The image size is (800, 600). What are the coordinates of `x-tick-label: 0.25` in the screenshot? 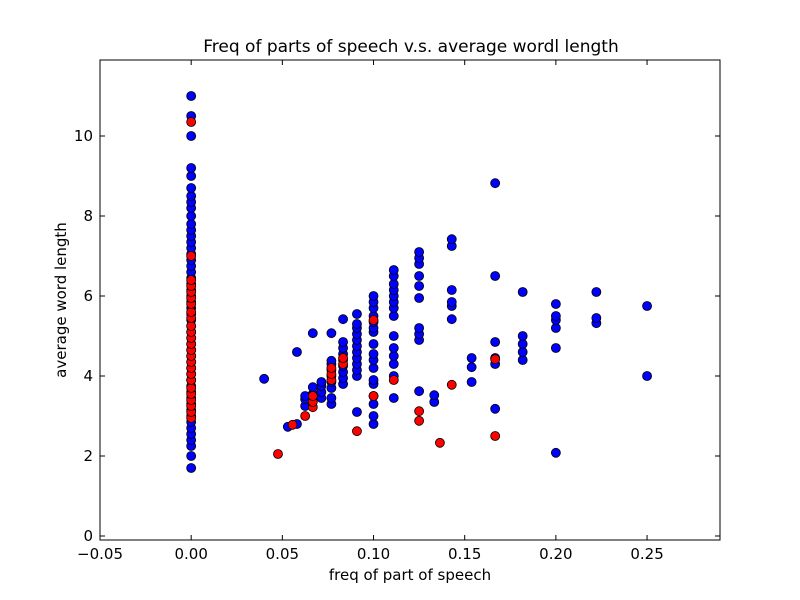 It's located at (646, 554).